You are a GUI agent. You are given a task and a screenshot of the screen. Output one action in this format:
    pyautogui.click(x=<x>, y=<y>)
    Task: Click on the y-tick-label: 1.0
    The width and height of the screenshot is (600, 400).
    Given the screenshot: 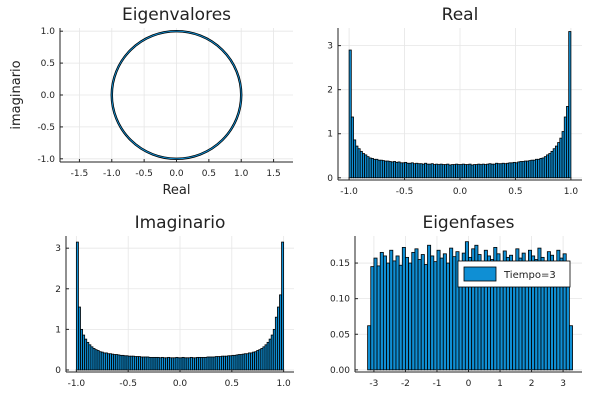 What is the action you would take?
    pyautogui.click(x=48, y=32)
    